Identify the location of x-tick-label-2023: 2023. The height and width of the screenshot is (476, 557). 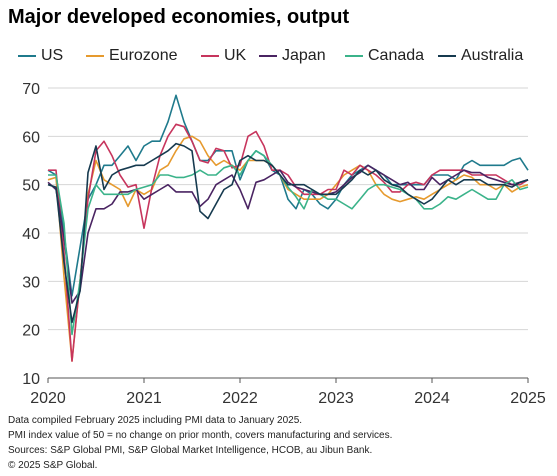
(336, 398).